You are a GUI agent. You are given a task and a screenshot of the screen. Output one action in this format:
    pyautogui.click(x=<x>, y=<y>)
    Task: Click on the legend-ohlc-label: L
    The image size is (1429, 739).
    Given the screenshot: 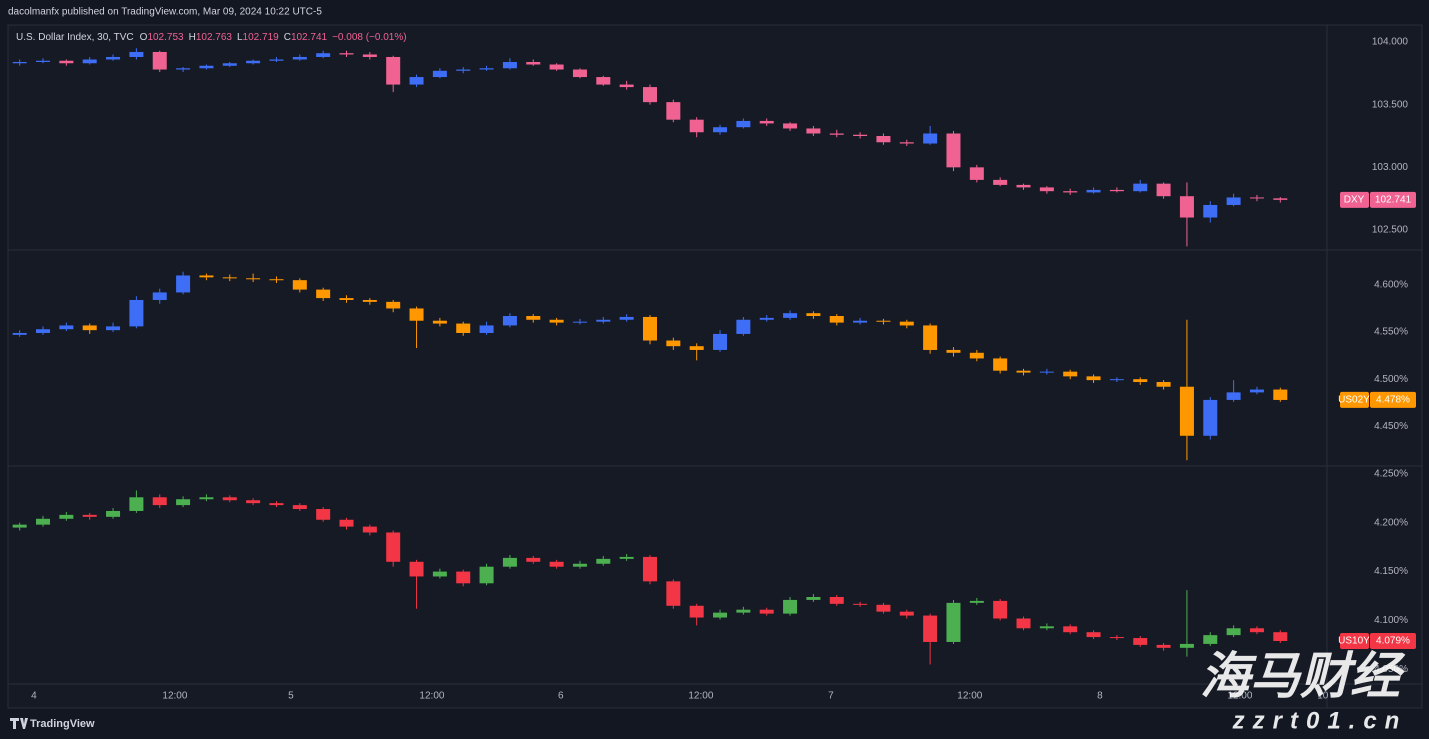 What is the action you would take?
    pyautogui.click(x=240, y=37)
    